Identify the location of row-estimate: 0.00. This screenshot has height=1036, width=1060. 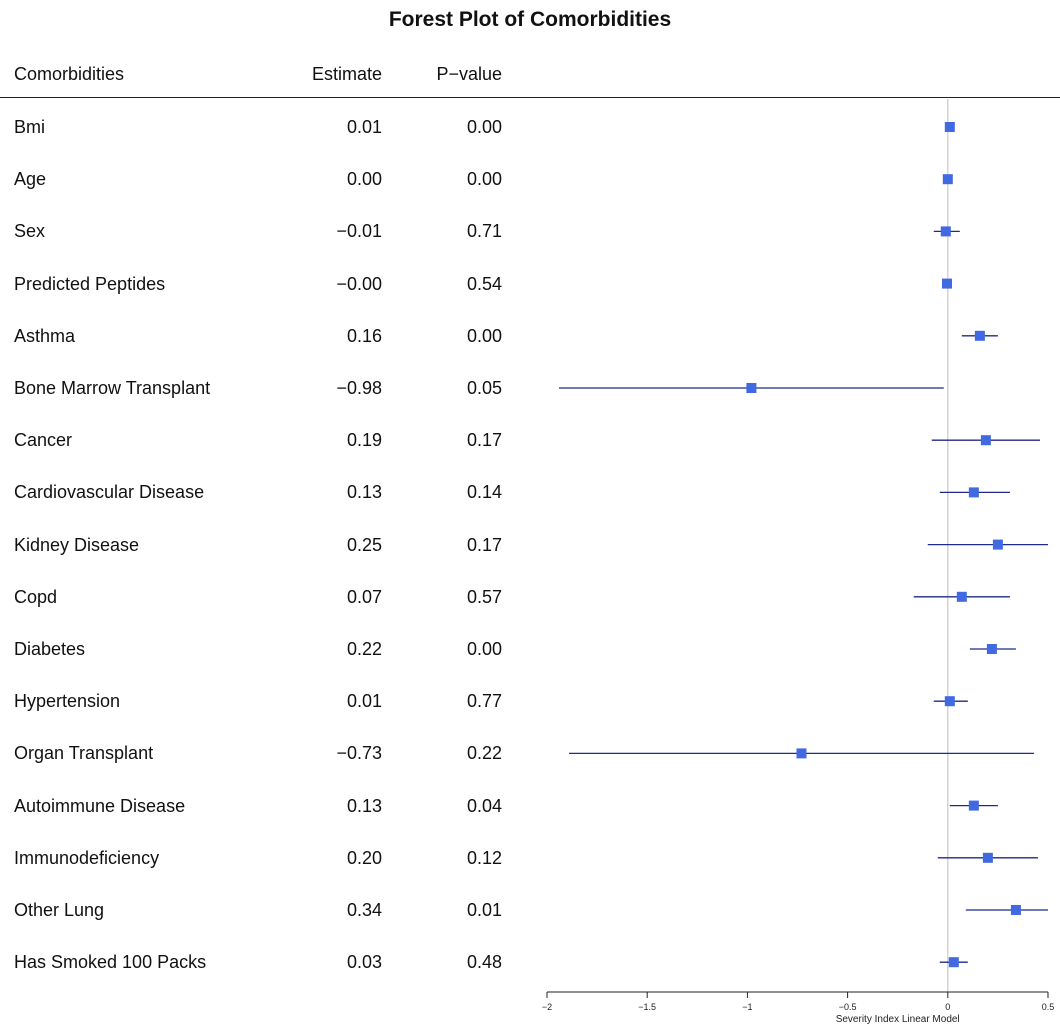
(364, 179).